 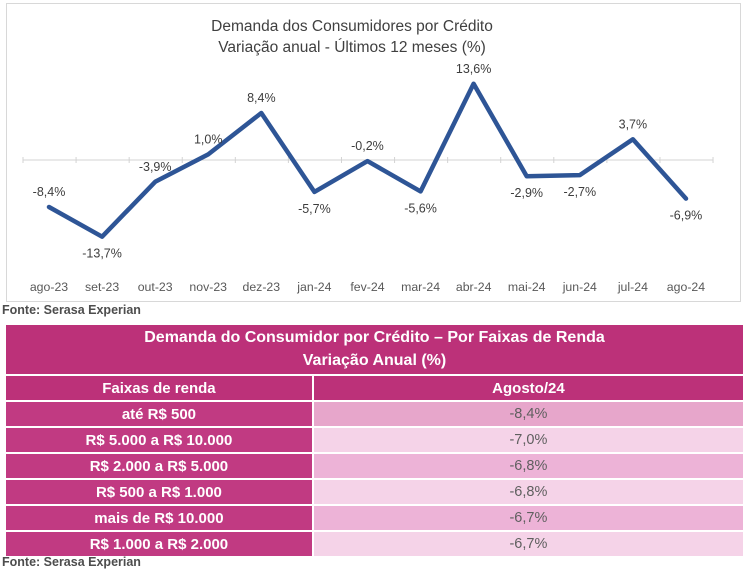 I want to click on value-cell: -7,0%, so click(x=528, y=440).